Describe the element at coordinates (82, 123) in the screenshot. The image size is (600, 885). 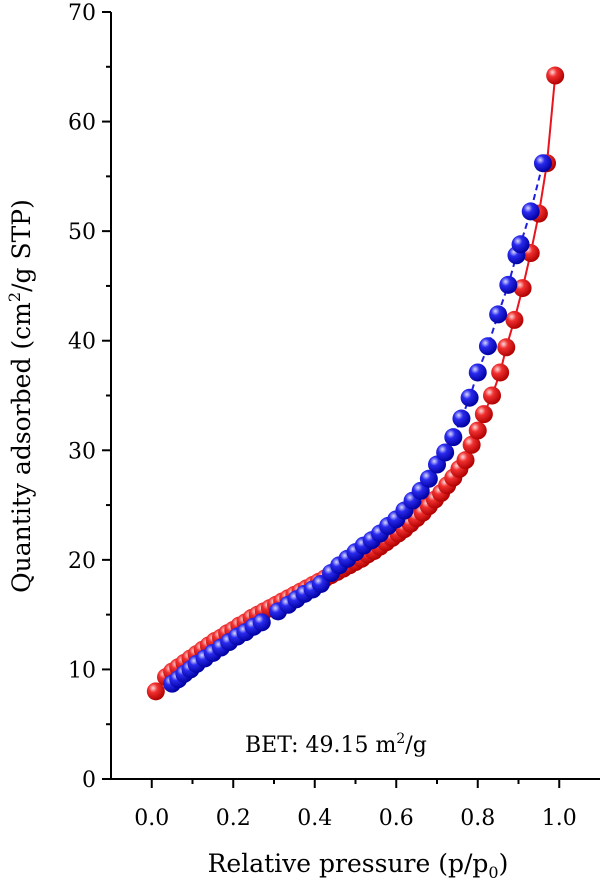
I see `y-tick-label: 60` at that location.